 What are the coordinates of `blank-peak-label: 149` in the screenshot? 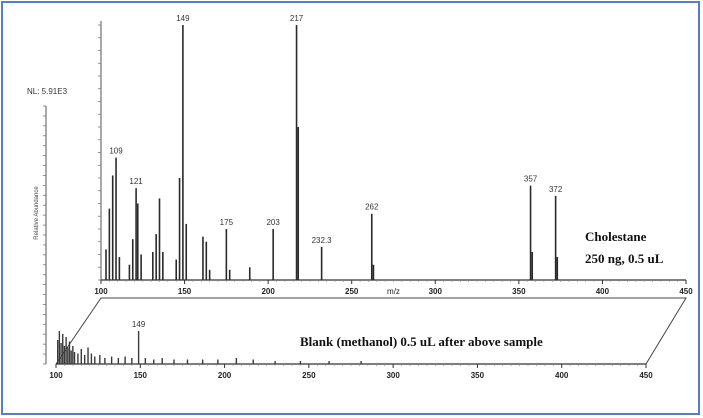 It's located at (139, 324).